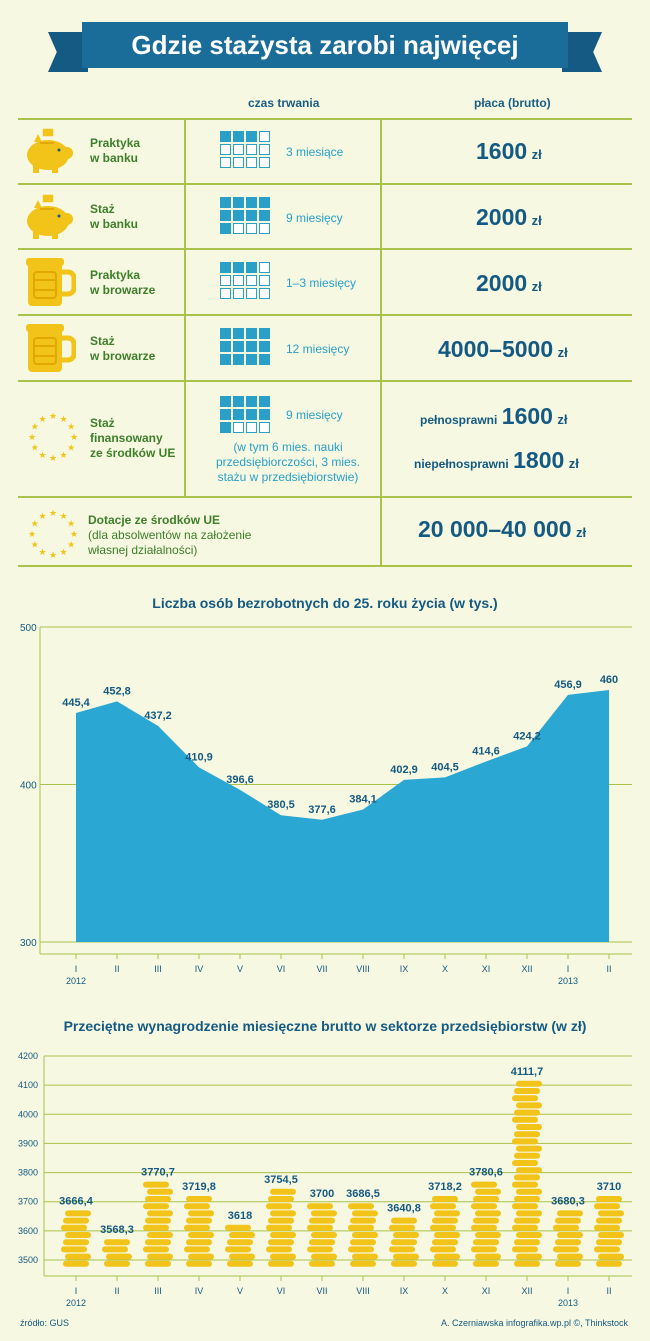  Describe the element at coordinates (404, 1209) in the screenshot. I see `data-label: 3640,8` at that location.